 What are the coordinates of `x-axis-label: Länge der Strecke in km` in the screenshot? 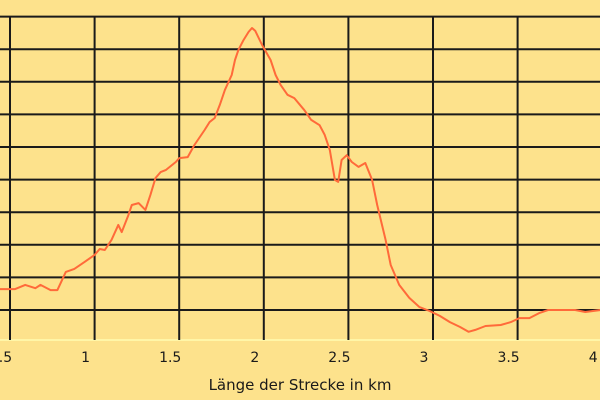 It's located at (300, 385).